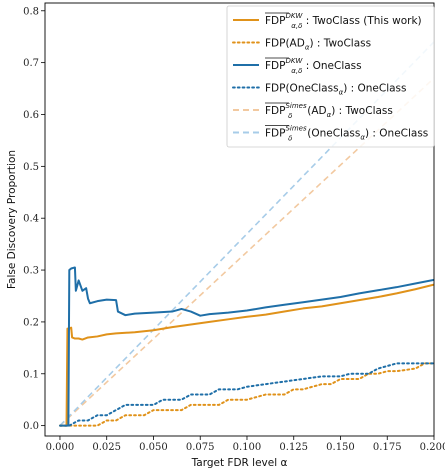 This screenshot has height=472, width=445. What do you see at coordinates (247, 447) in the screenshot?
I see `x-tick-label: 0.100` at bounding box center [247, 447].